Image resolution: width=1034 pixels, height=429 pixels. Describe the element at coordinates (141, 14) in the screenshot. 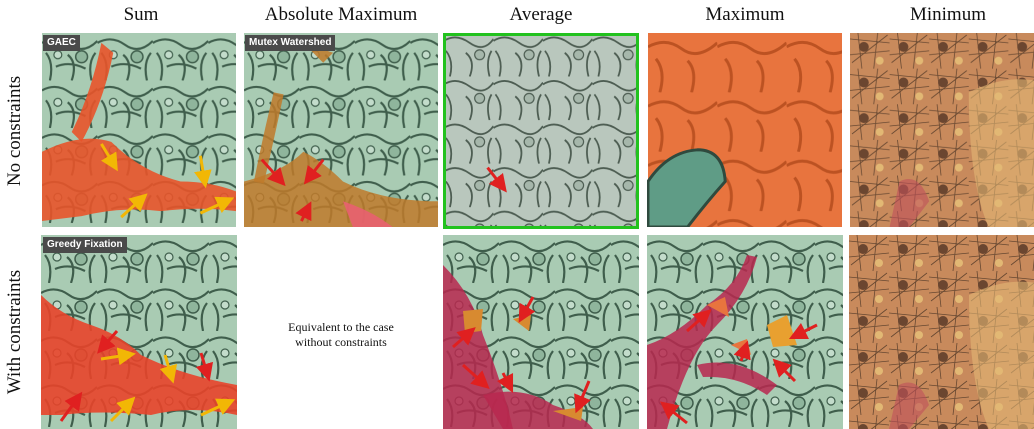

I see `column-title-sum: Sum` at that location.